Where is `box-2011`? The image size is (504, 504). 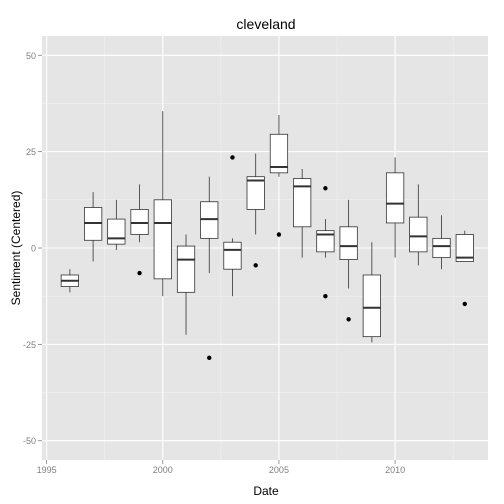 box-2011 is located at coordinates (418, 225).